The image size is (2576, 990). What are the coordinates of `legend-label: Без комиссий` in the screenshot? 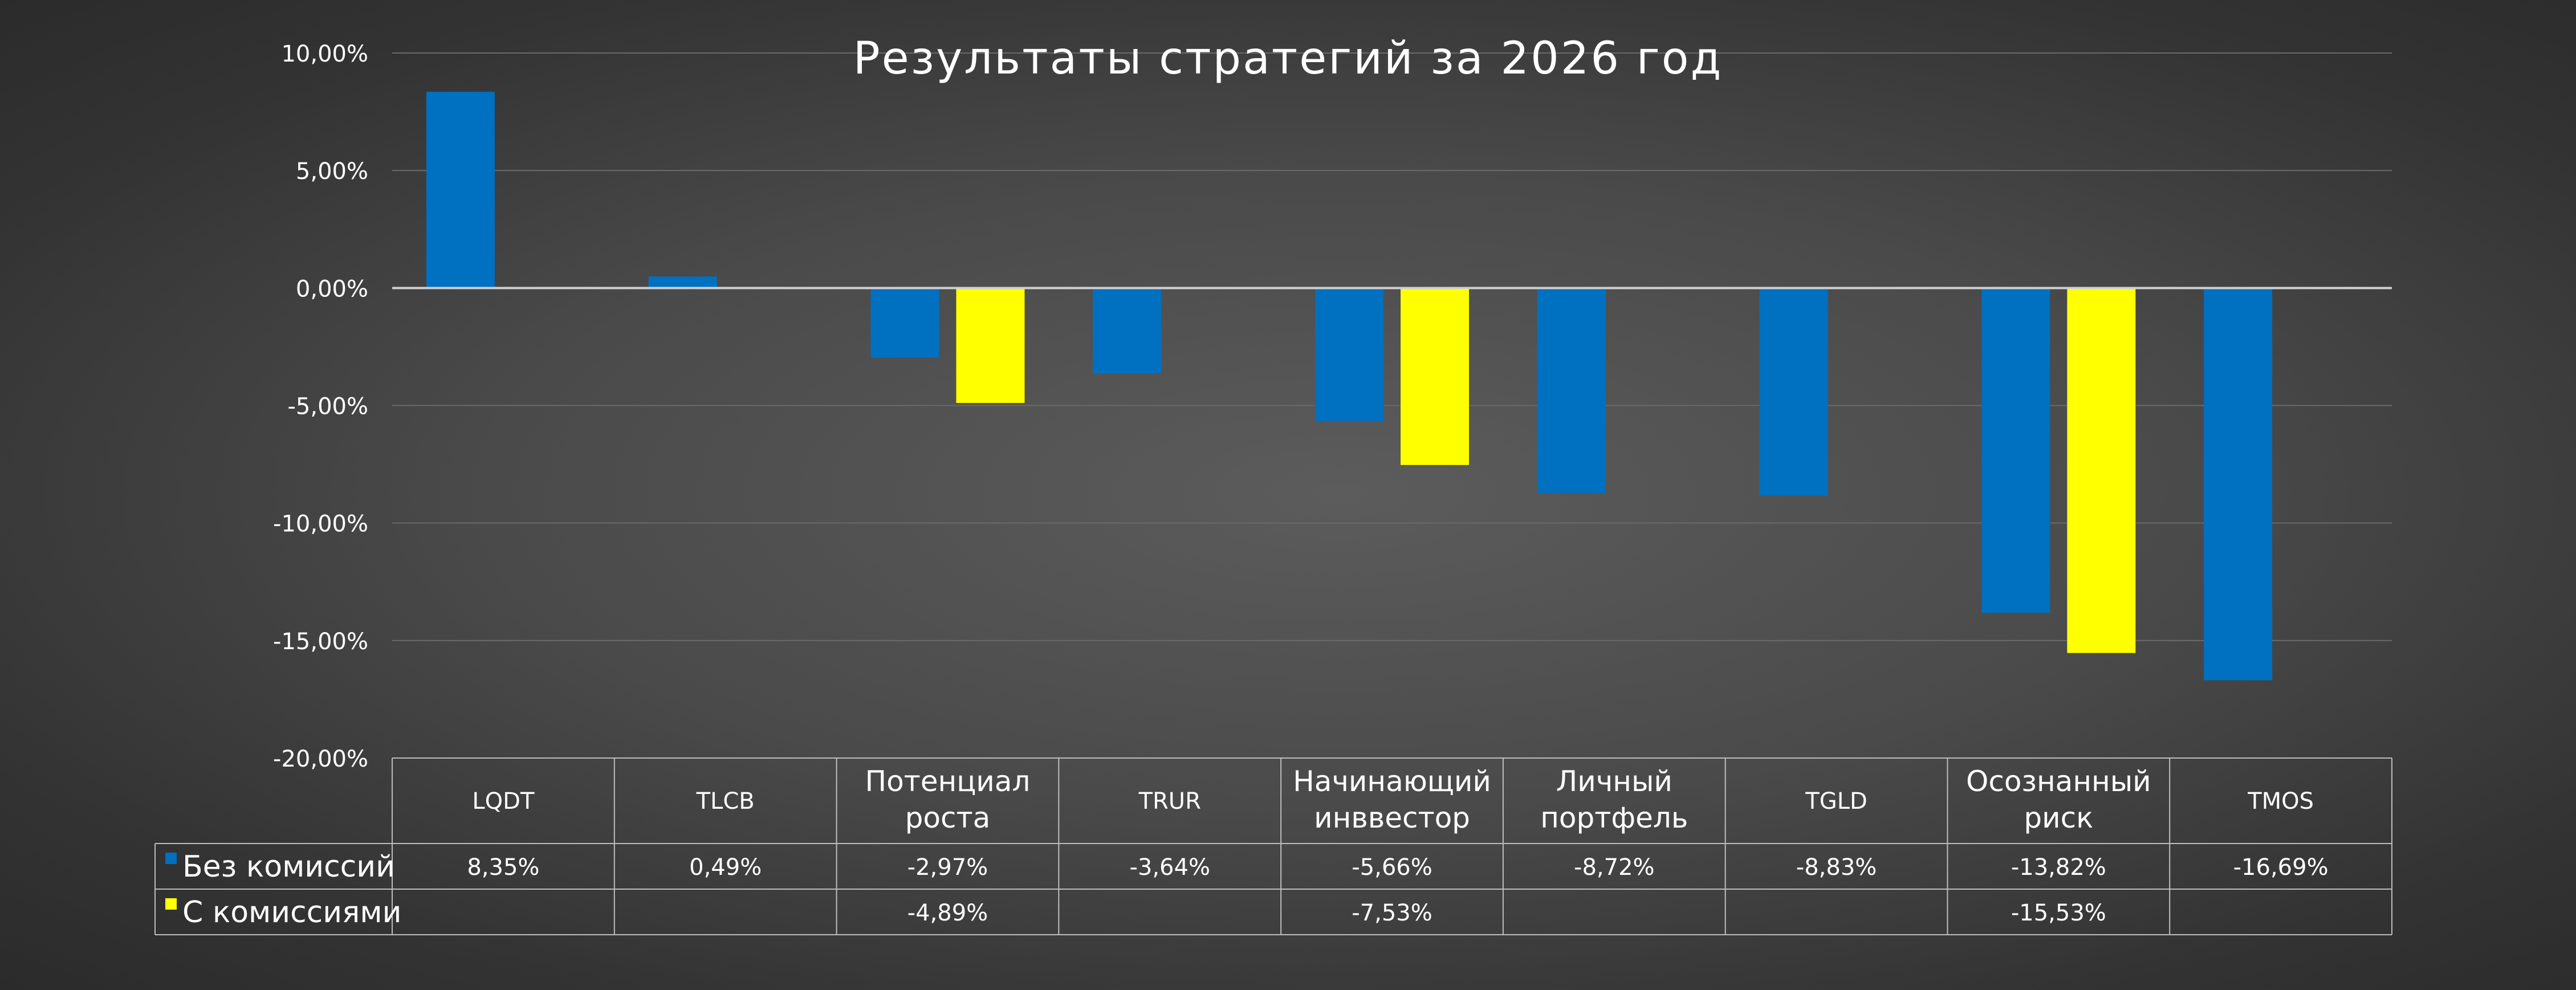 It's located at (288, 867).